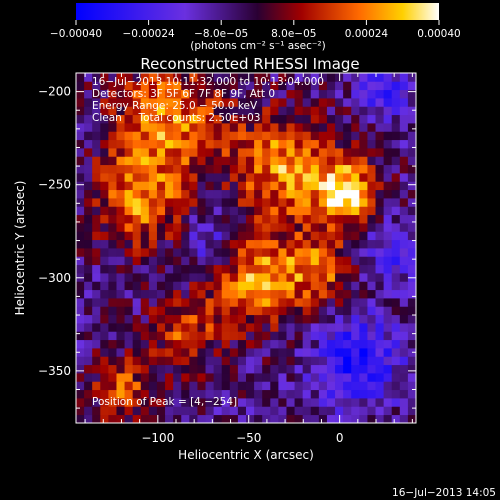 This screenshot has height=500, width=500. Describe the element at coordinates (257, 46) in the screenshot. I see `colorbar-unit-label: (photons cm⁻² s⁻¹ asec⁻²)` at that location.